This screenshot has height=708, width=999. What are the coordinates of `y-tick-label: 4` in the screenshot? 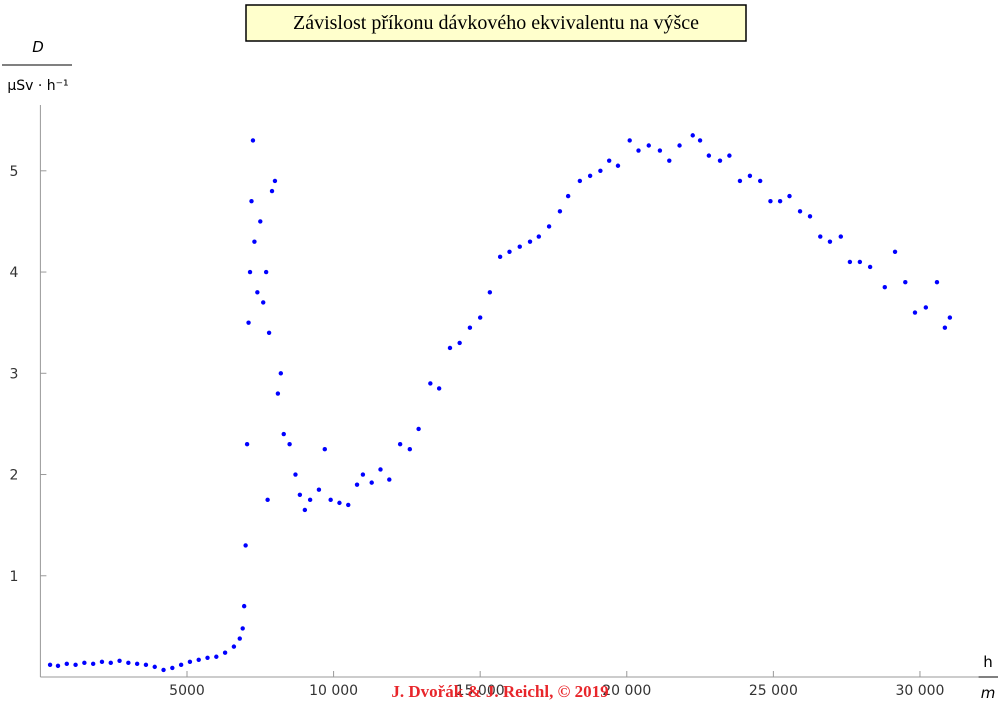 It's located at (13, 273).